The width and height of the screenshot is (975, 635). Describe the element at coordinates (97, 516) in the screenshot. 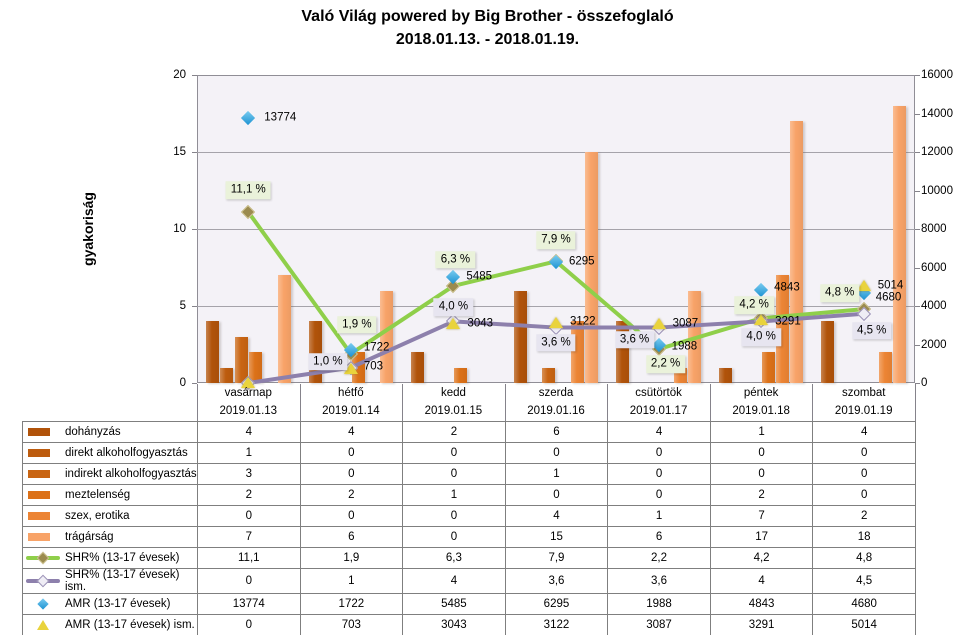

I see `legend-label: szex, erotika` at that location.